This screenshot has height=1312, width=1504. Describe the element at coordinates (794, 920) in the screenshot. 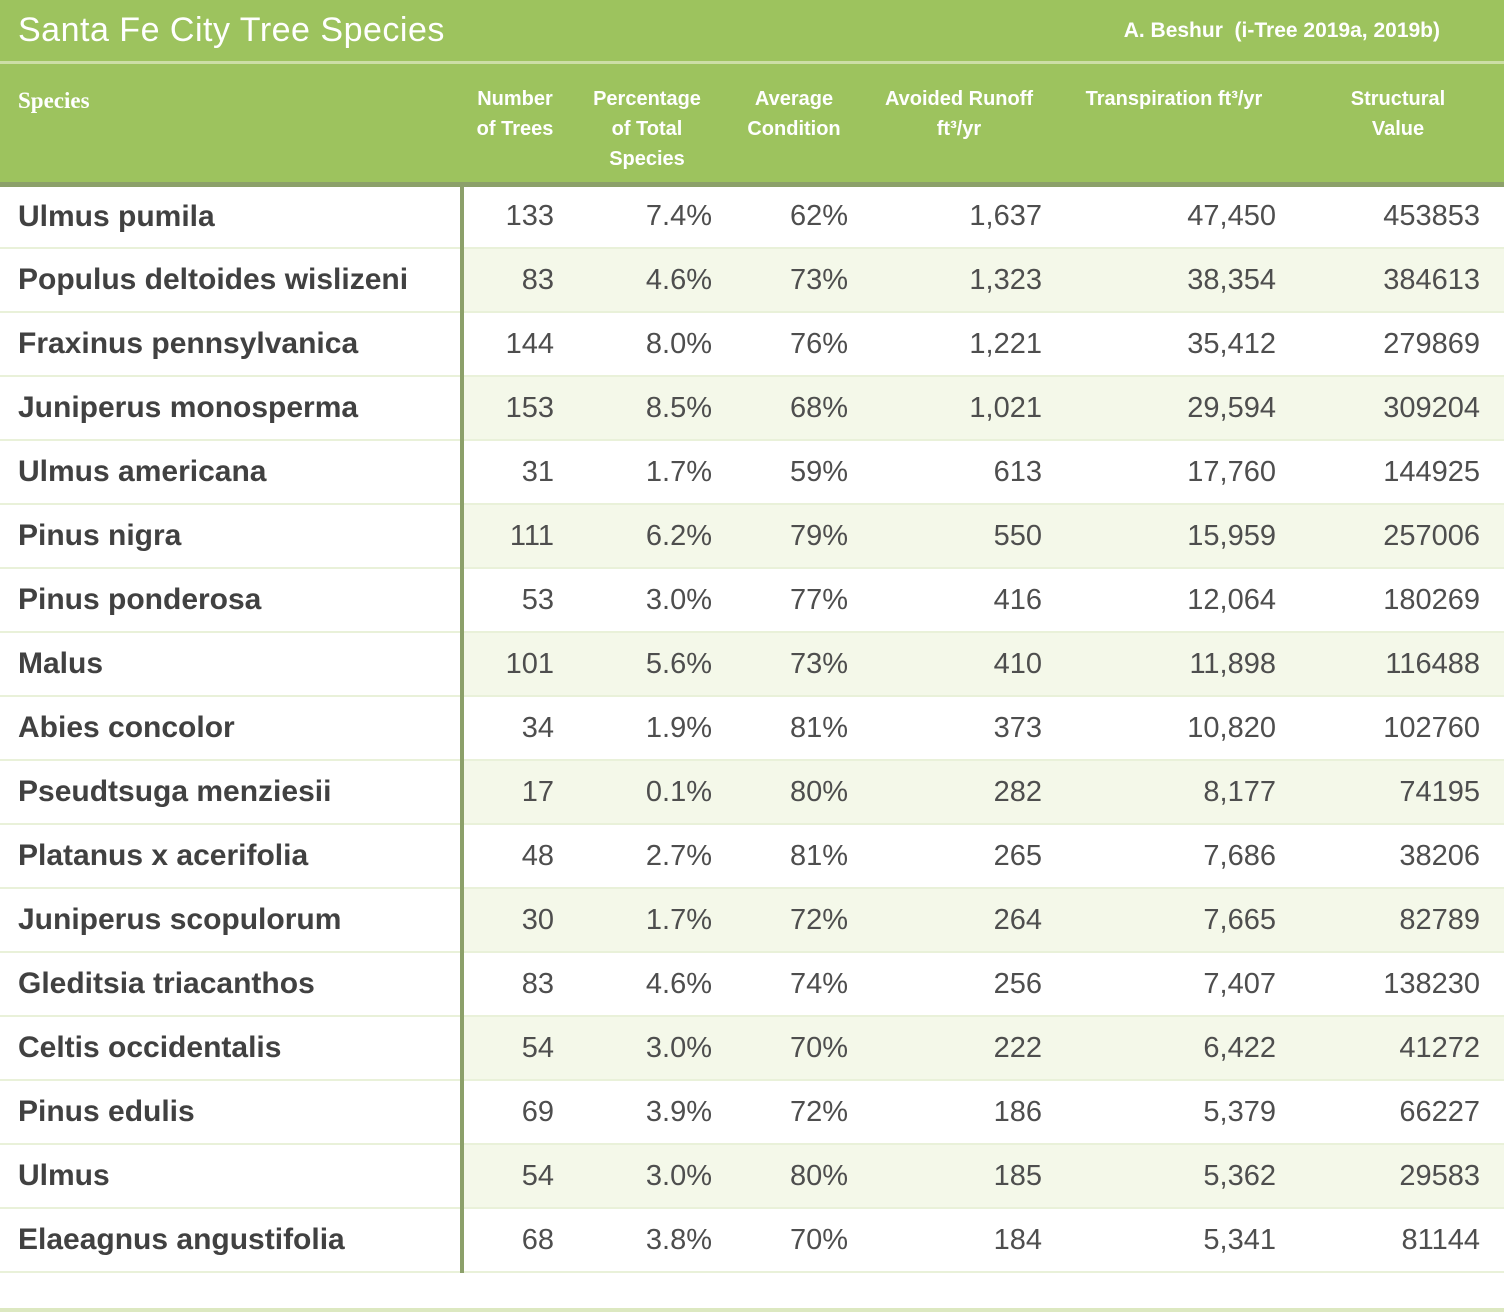

I see `condition-cell: 72%` at that location.